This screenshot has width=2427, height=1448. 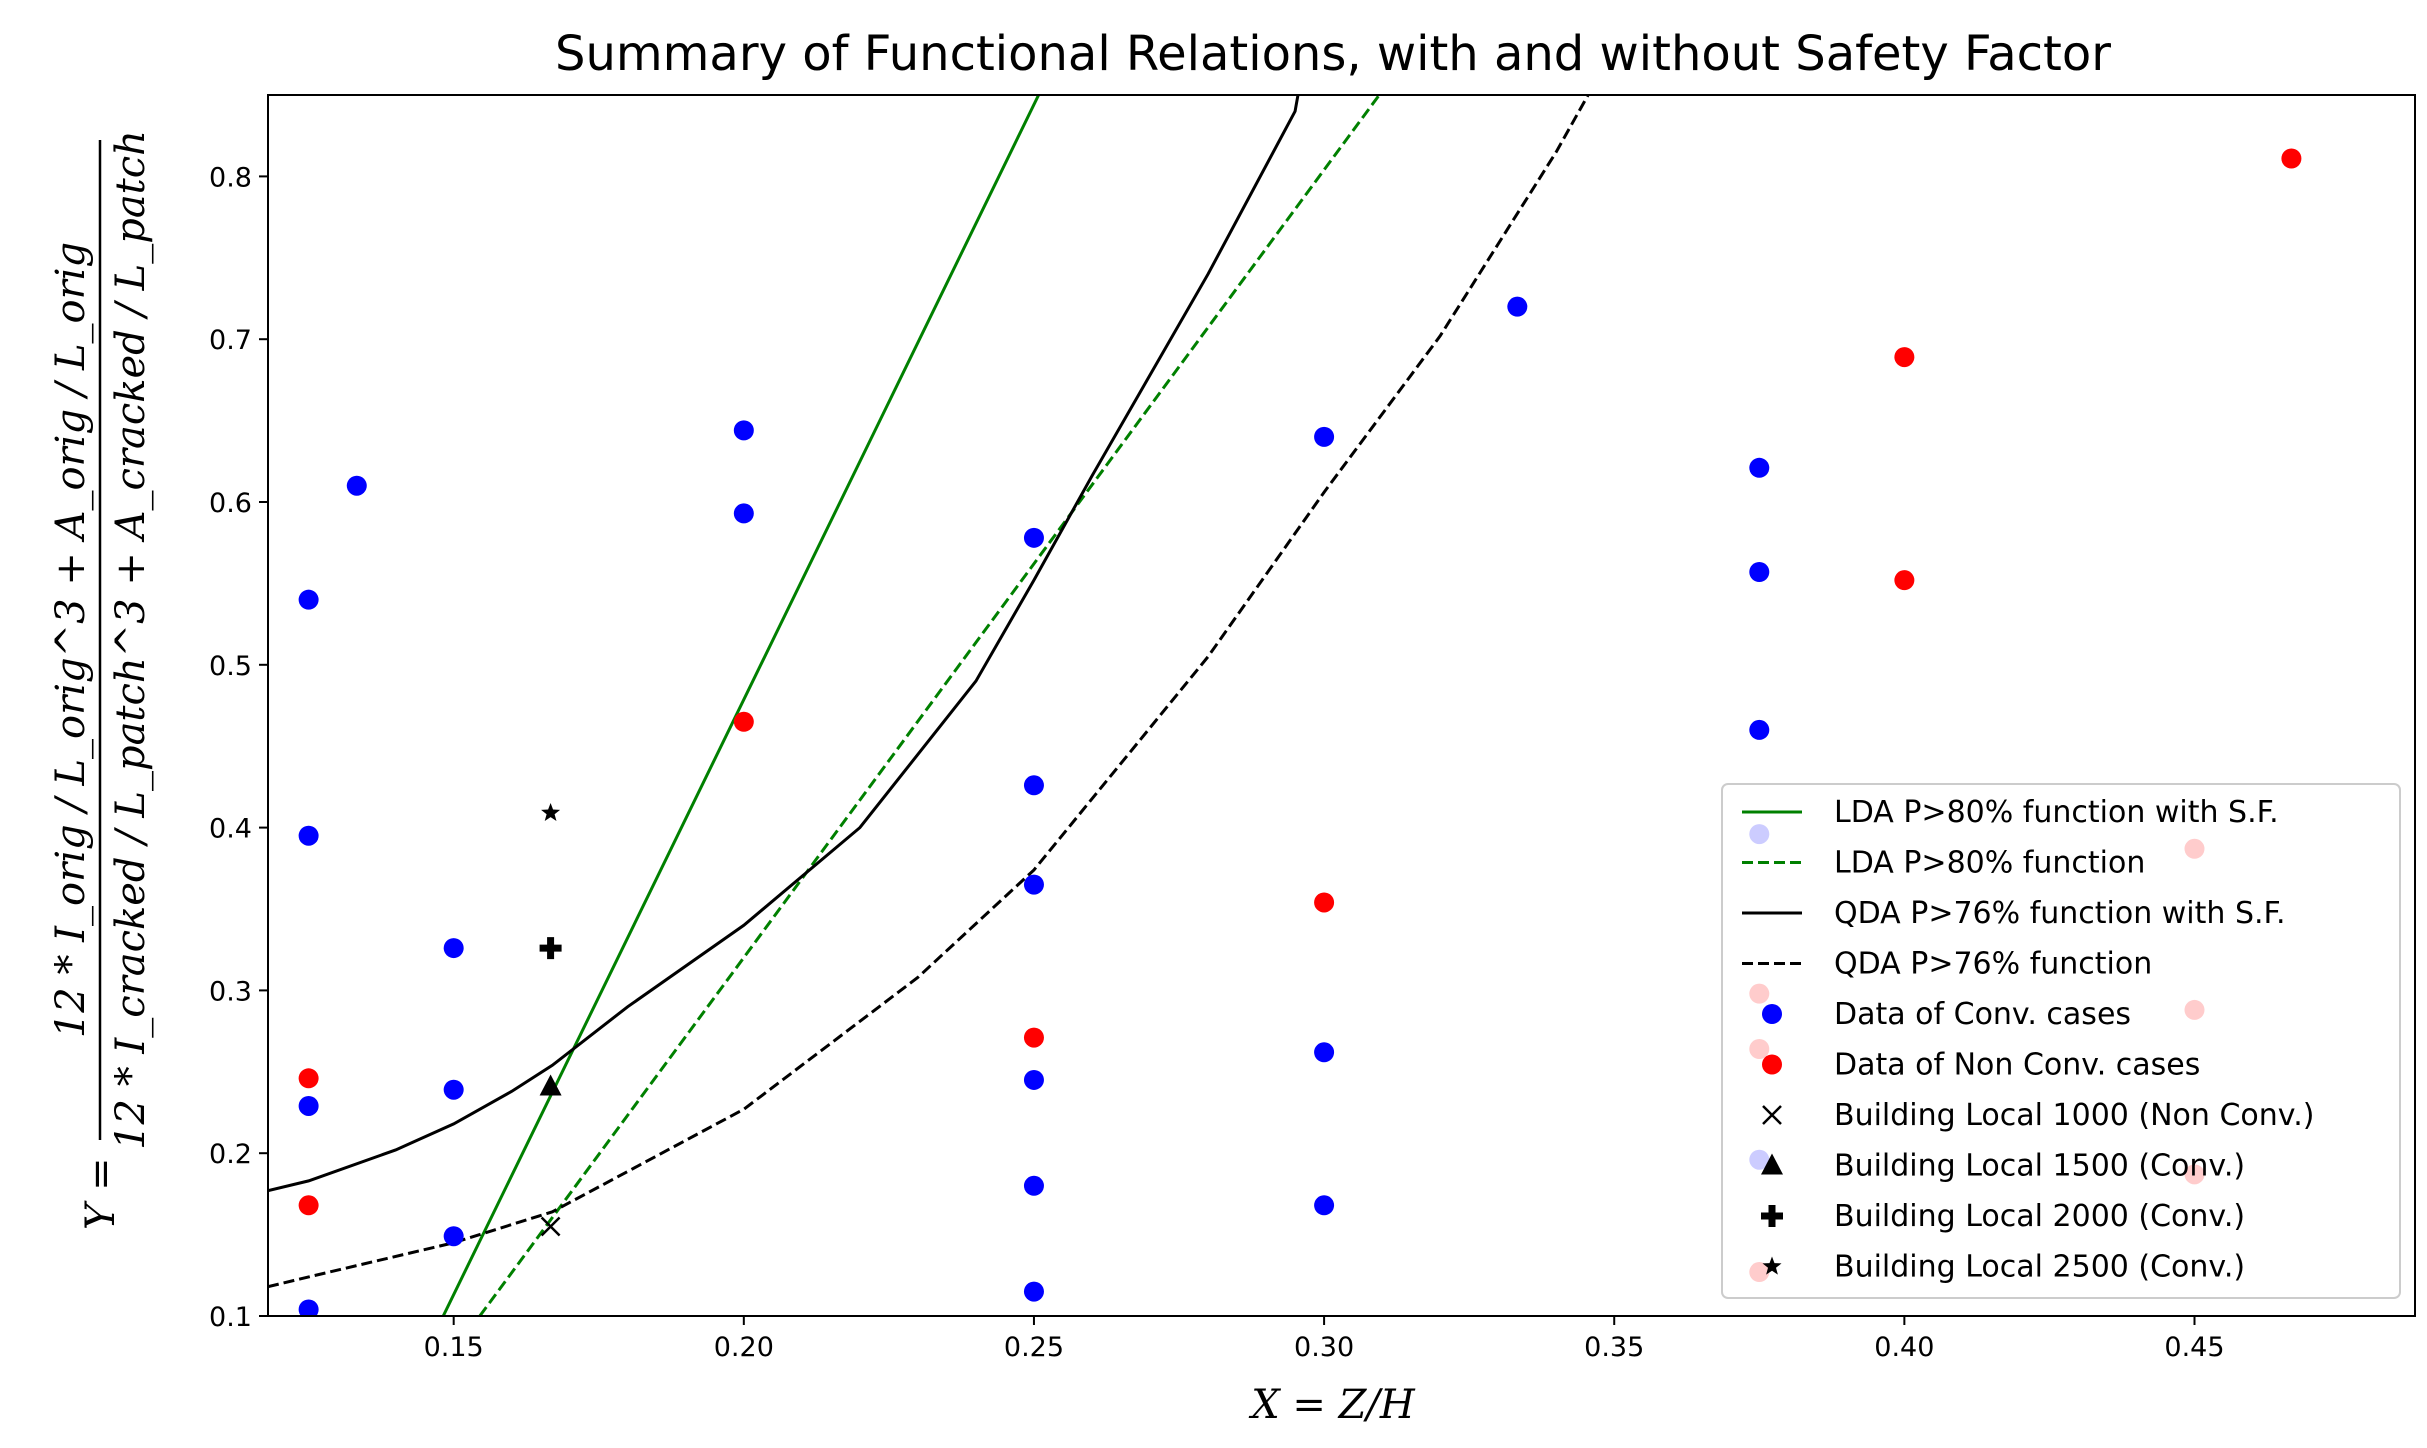 I want to click on legend-entry-qda-p-76-function: QDA P>76% function, so click(x=1947, y=964).